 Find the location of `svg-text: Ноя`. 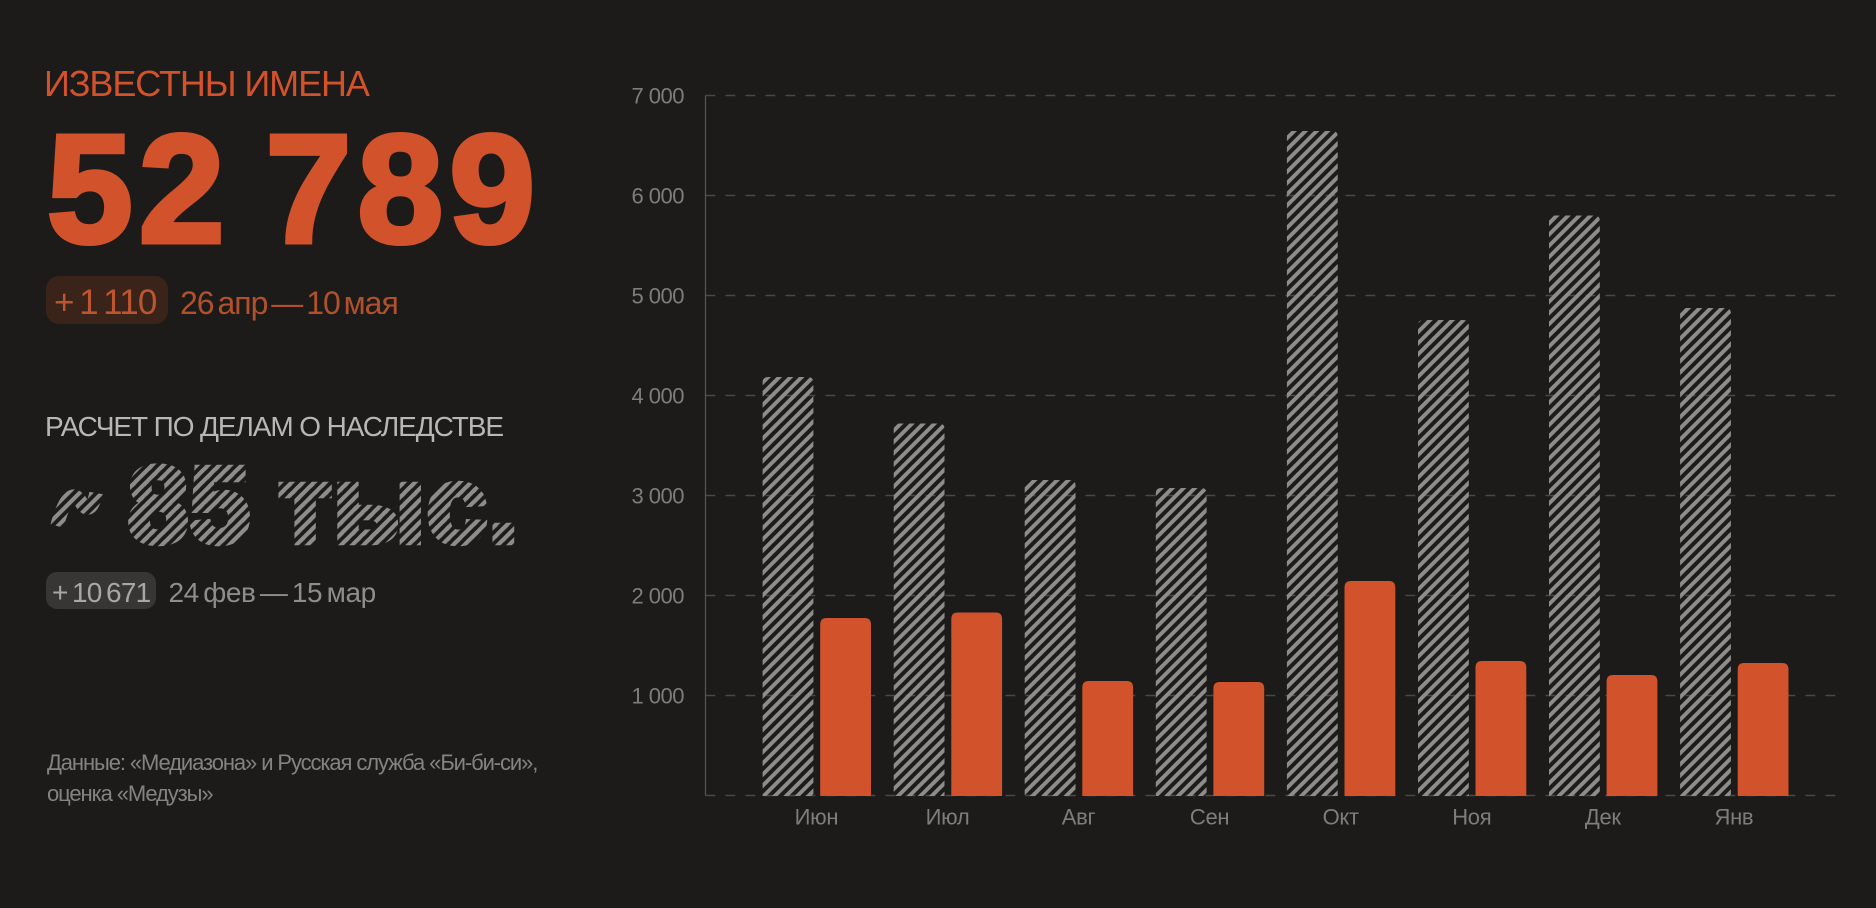

svg-text: Ноя is located at coordinates (1471, 817).